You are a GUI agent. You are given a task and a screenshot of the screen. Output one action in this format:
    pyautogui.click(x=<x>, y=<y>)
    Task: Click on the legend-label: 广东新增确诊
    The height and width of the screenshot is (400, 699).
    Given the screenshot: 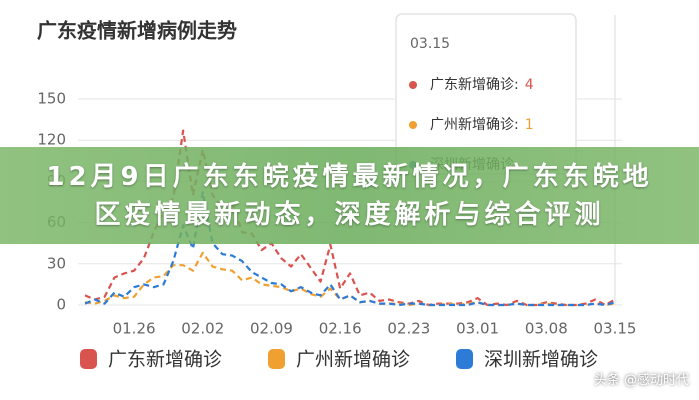 What is the action you would take?
    pyautogui.click(x=165, y=360)
    